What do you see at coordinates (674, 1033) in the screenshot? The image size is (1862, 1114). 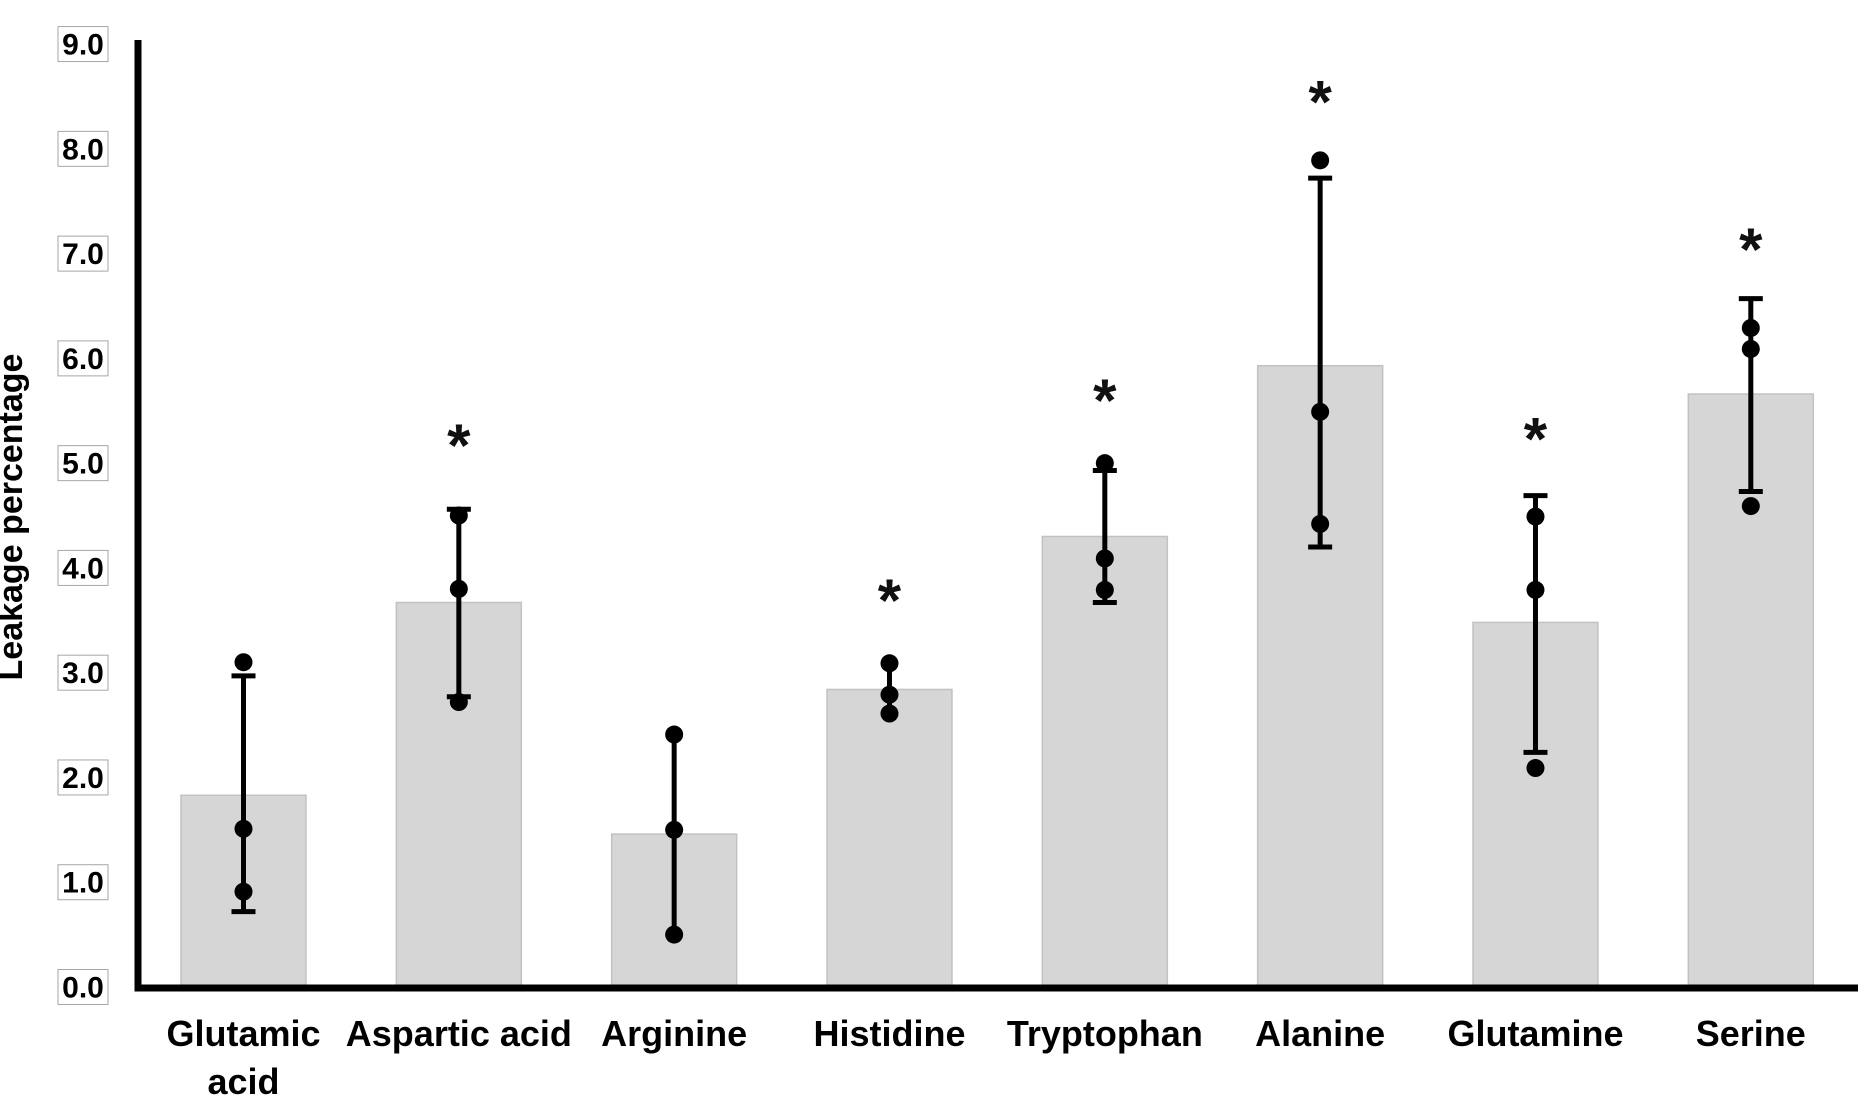 I see `x-category-label: Arginine` at bounding box center [674, 1033].